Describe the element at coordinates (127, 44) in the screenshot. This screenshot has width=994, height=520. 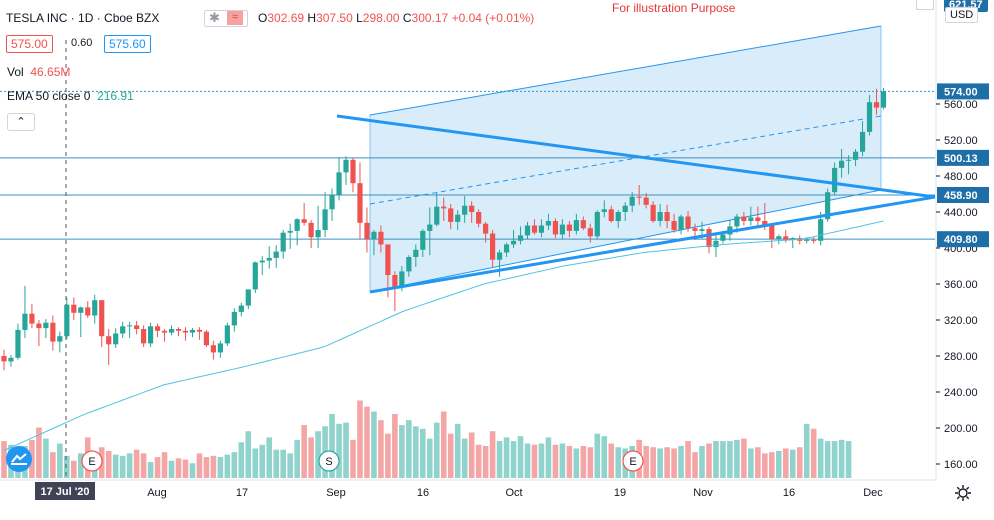
I see `buy-price: 575.60` at that location.